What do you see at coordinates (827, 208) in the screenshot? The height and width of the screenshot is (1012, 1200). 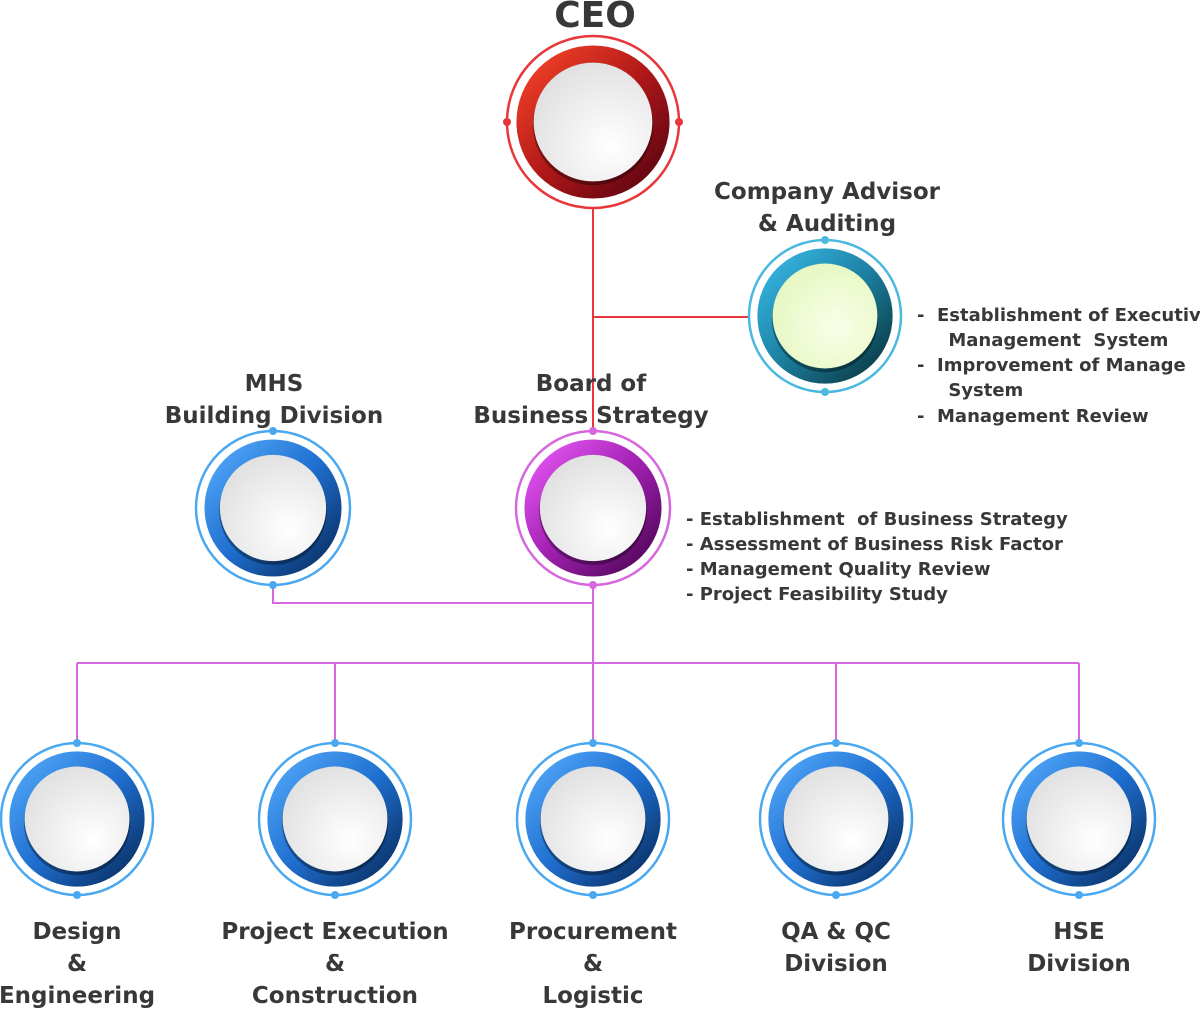 I see `advisor-label: Company Advisor & Auditing` at bounding box center [827, 208].